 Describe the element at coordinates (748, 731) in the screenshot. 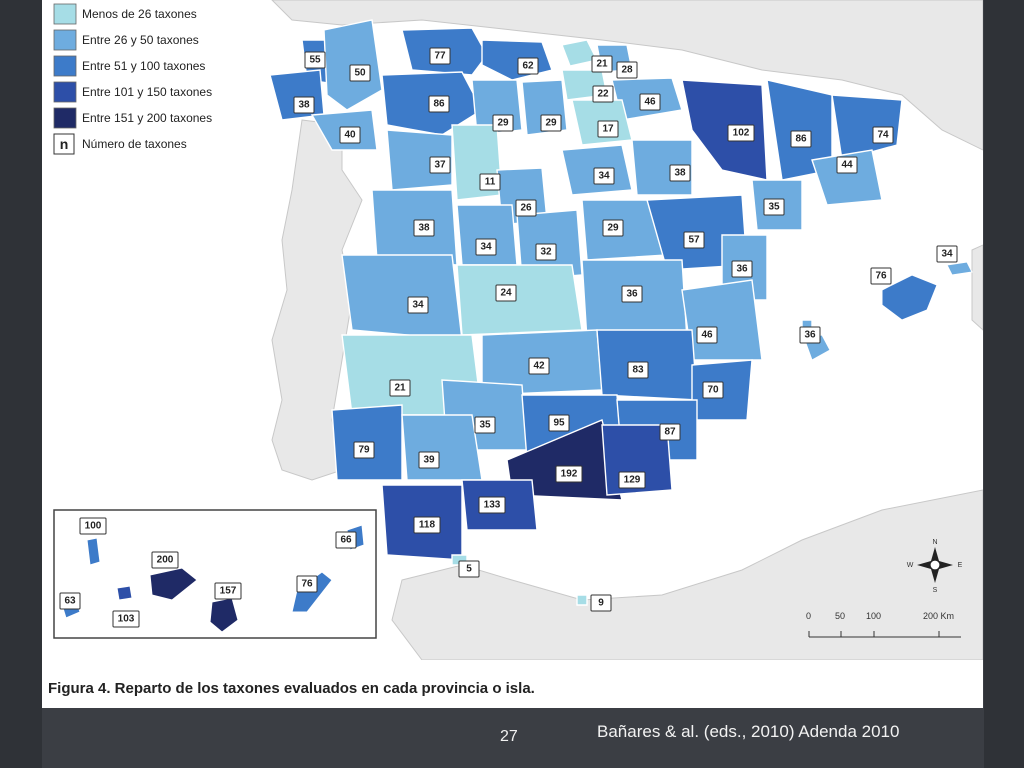

I see `source-citation: Bañares & al. (eds., 2010) Adenda 2010` at that location.